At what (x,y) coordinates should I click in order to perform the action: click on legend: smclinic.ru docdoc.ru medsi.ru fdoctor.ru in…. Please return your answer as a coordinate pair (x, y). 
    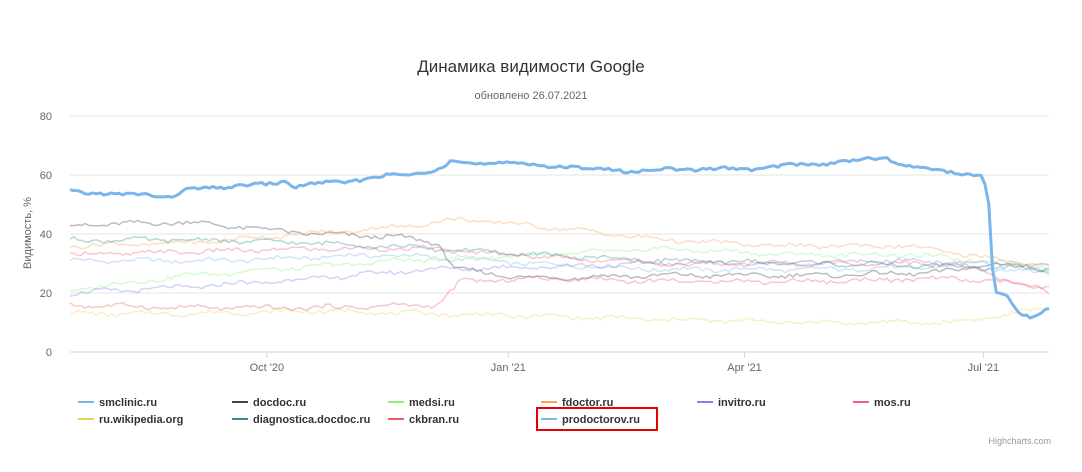
    Looking at the image, I should click on (494, 414).